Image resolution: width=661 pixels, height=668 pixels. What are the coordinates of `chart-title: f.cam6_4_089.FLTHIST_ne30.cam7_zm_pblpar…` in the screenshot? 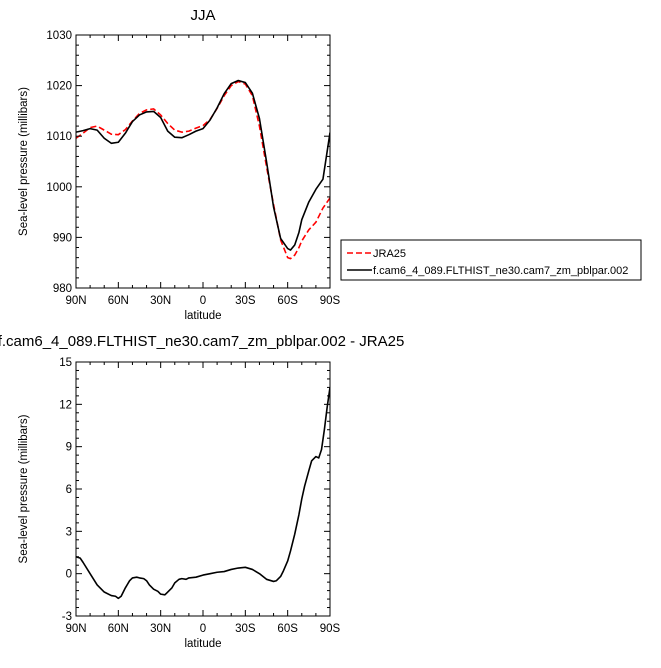 It's located at (202, 341).